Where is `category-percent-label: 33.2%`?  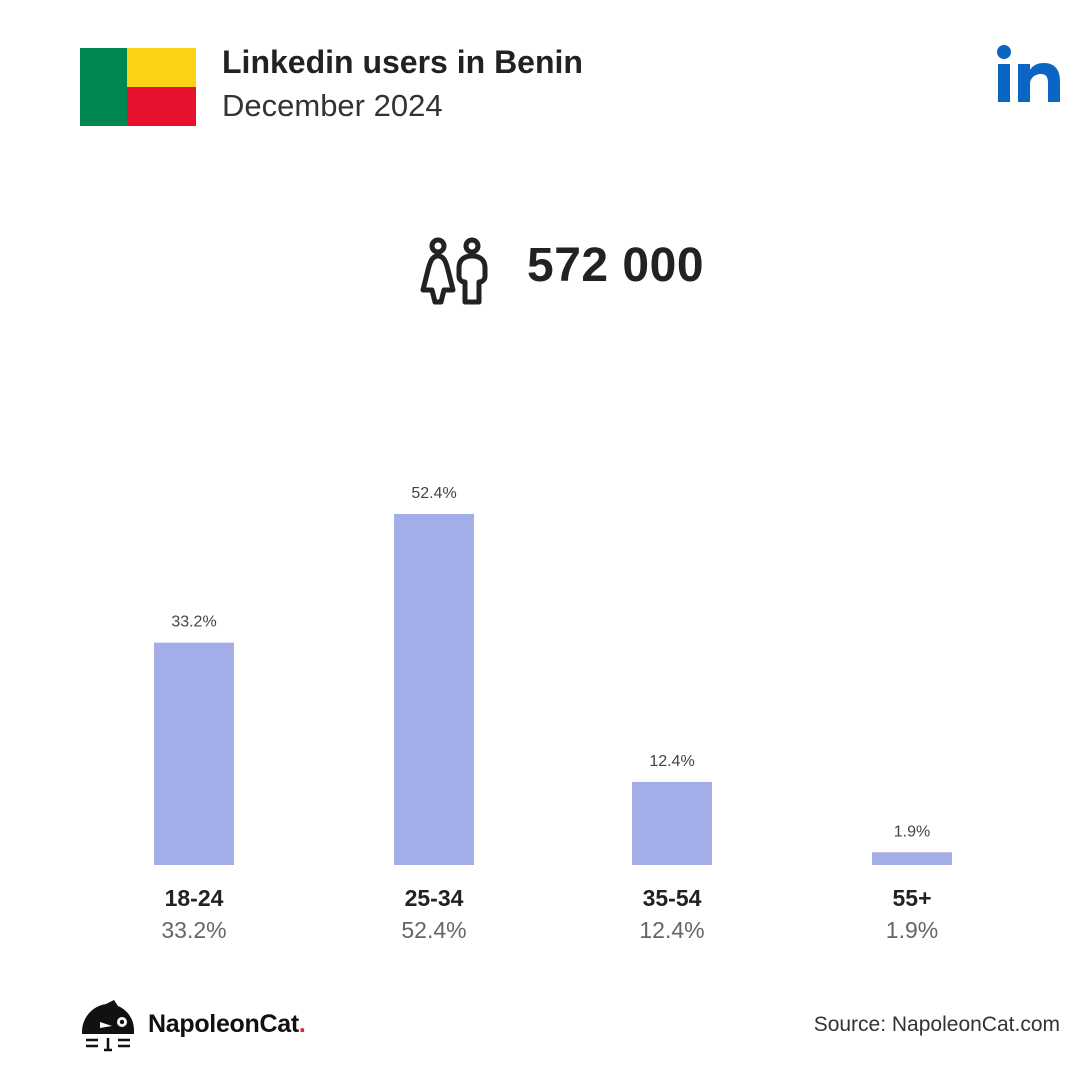
category-percent-label: 33.2% is located at coordinates (193, 930).